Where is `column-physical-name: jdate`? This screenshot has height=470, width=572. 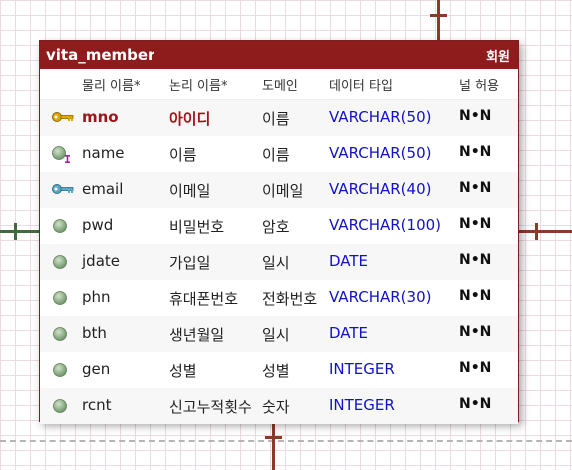
column-physical-name: jdate is located at coordinates (101, 261).